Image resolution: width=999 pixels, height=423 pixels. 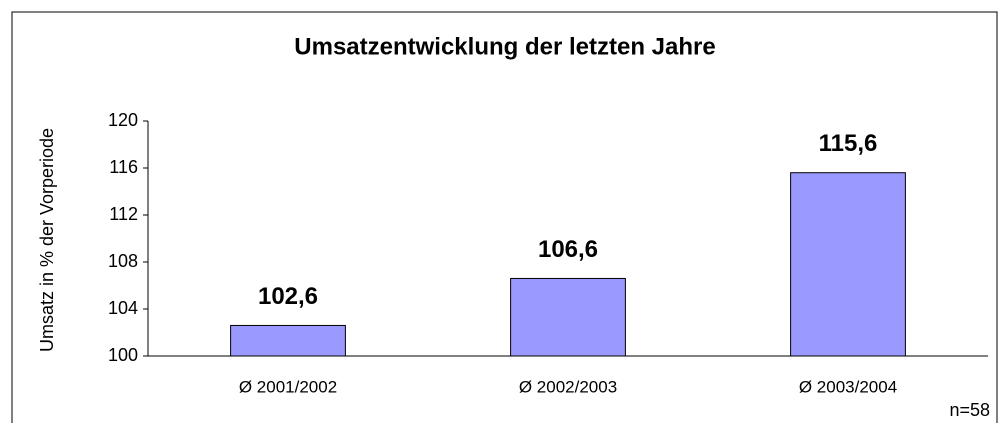 I want to click on chart-title: Umsatzentwicklung der letzten Jahre, so click(x=504, y=46).